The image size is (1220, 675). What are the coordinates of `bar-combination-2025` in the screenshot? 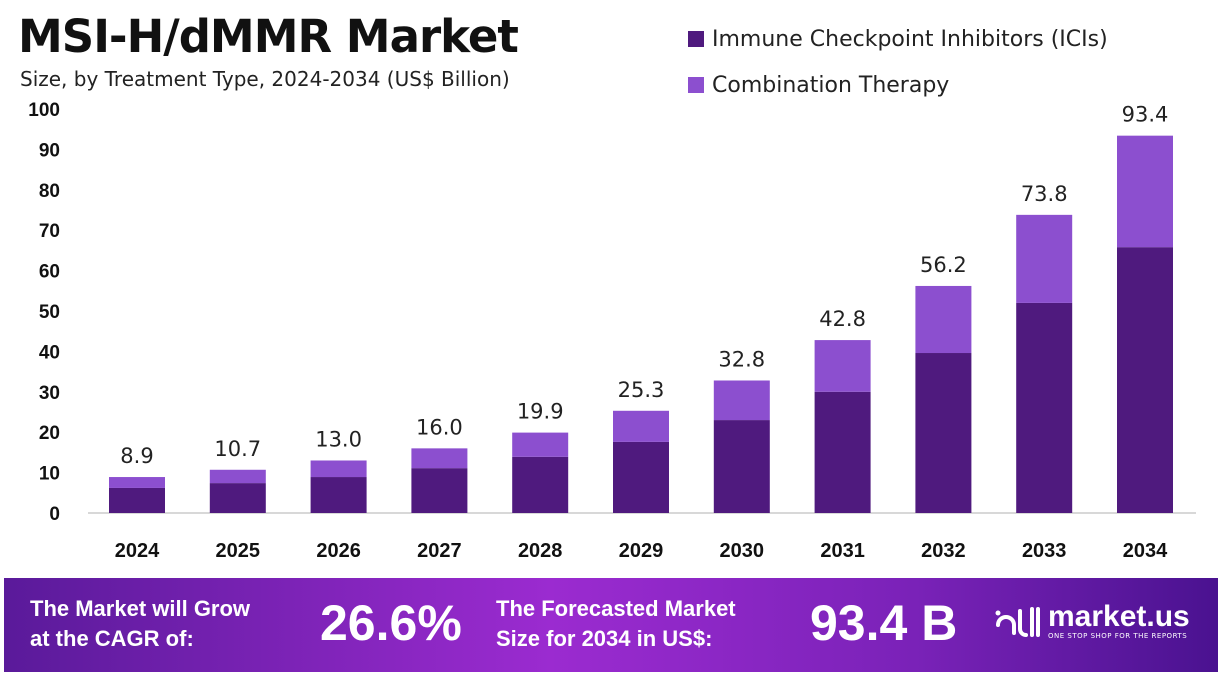 It's located at (237, 476).